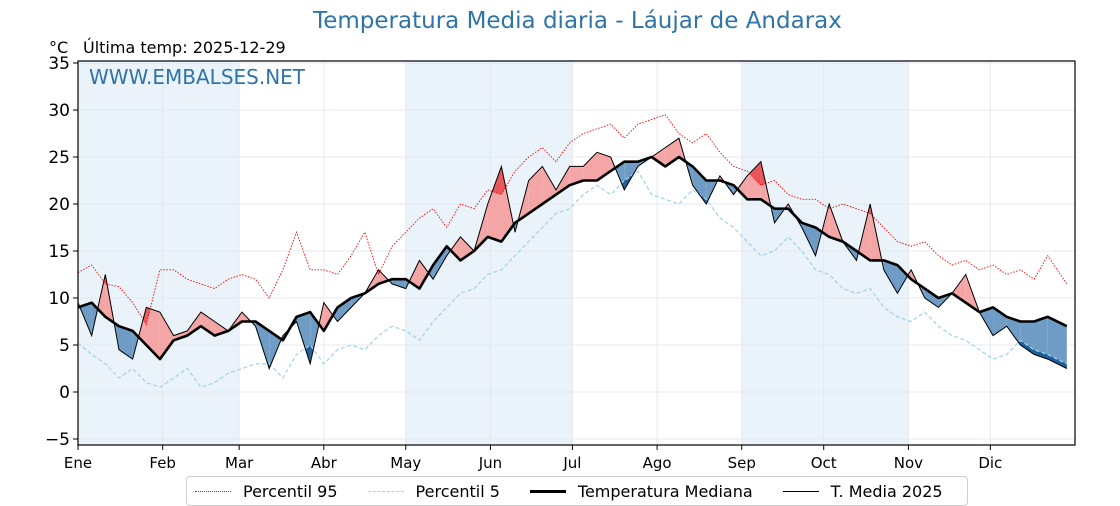 Image resolution: width=1120 pixels, height=506 pixels. I want to click on x-axis: Ene Feb Mar Abr May Jun Jul Ago Sep Oct Nov Dic, so click(533, 458).